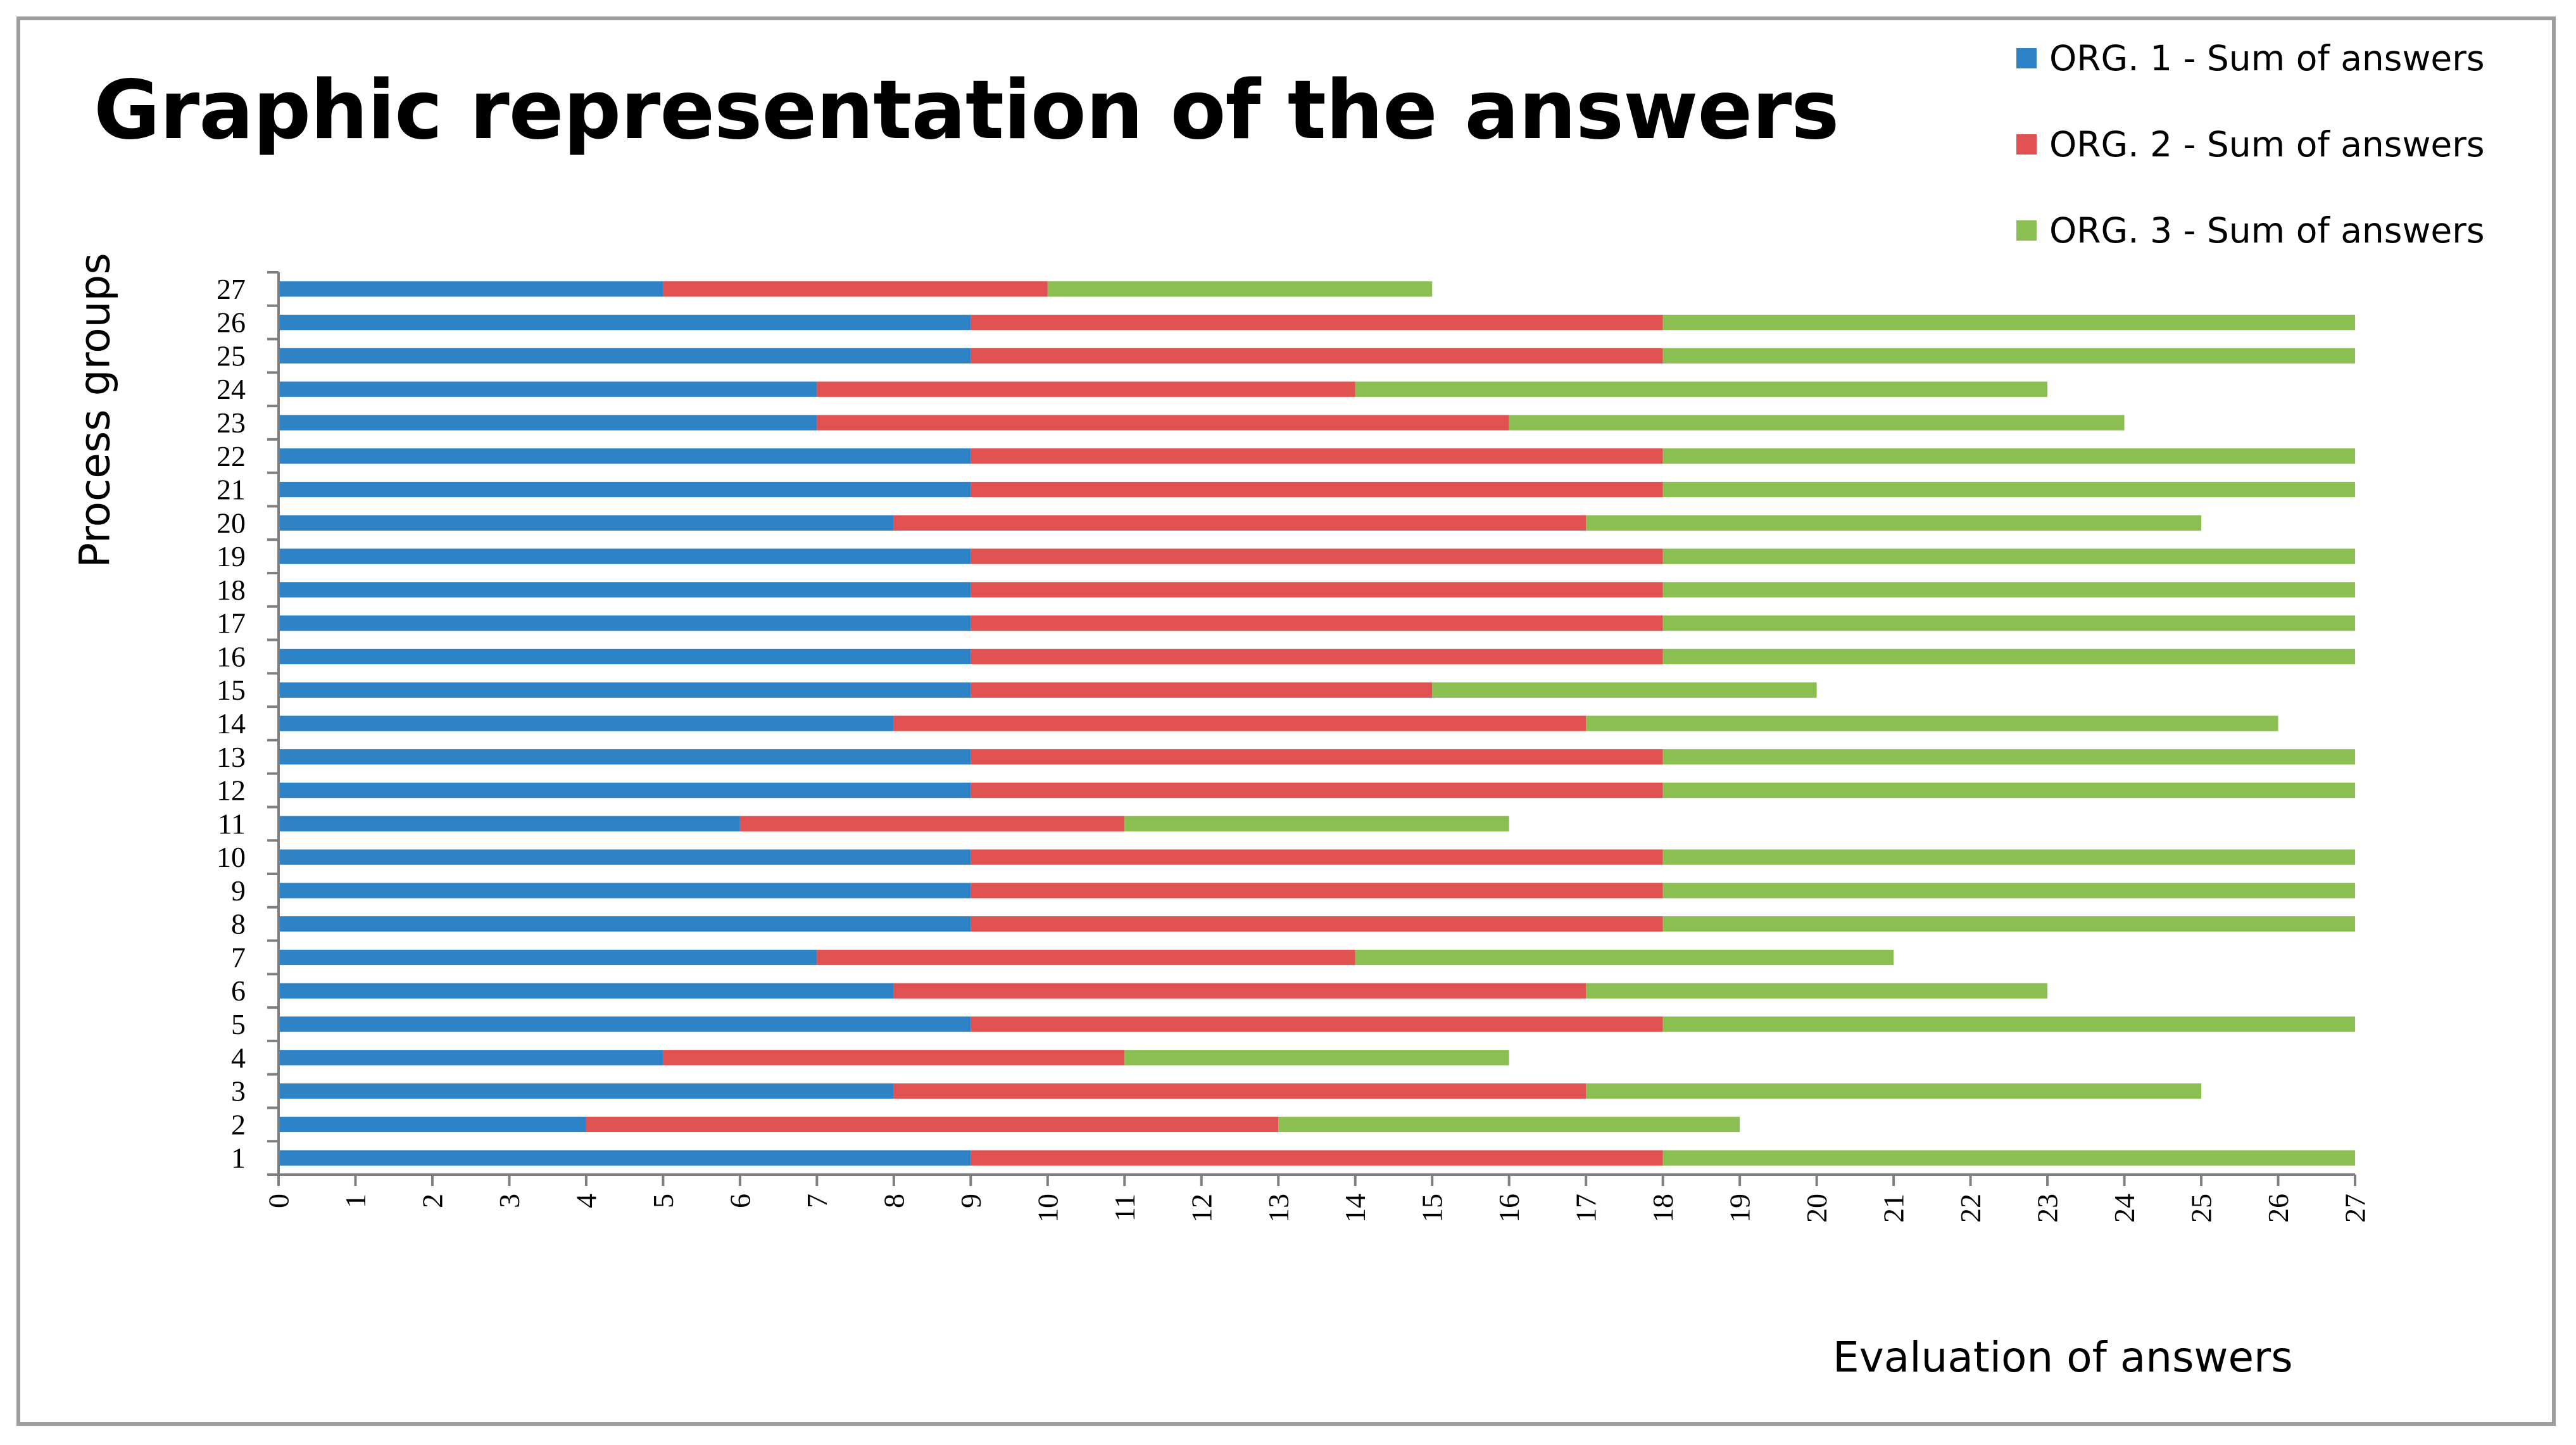 The image size is (2576, 1445). Describe the element at coordinates (231, 857) in the screenshot. I see `y-tick-label: 10` at that location.